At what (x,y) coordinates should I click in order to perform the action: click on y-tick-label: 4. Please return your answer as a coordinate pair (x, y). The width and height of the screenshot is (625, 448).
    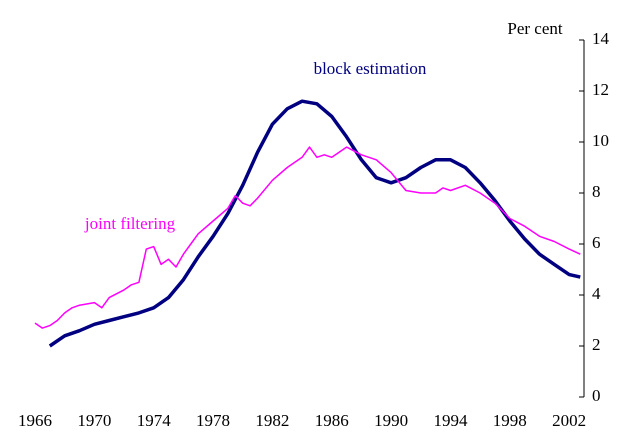
    Looking at the image, I should click on (596, 293).